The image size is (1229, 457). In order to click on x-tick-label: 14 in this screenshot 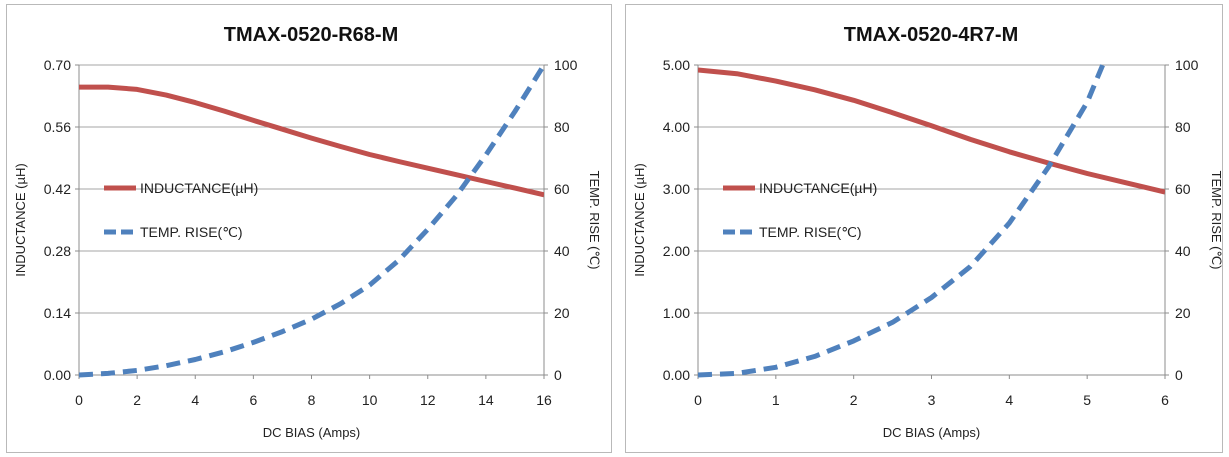, I will do `click(486, 400)`.